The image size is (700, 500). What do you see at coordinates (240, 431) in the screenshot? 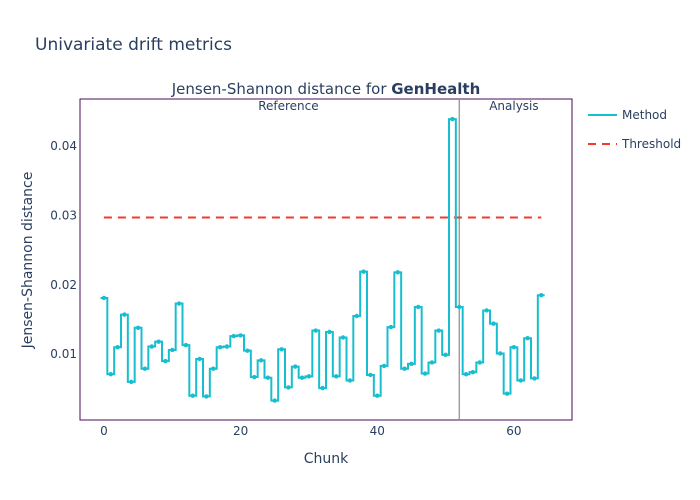
I see `x-tick-label: 20` at bounding box center [240, 431].